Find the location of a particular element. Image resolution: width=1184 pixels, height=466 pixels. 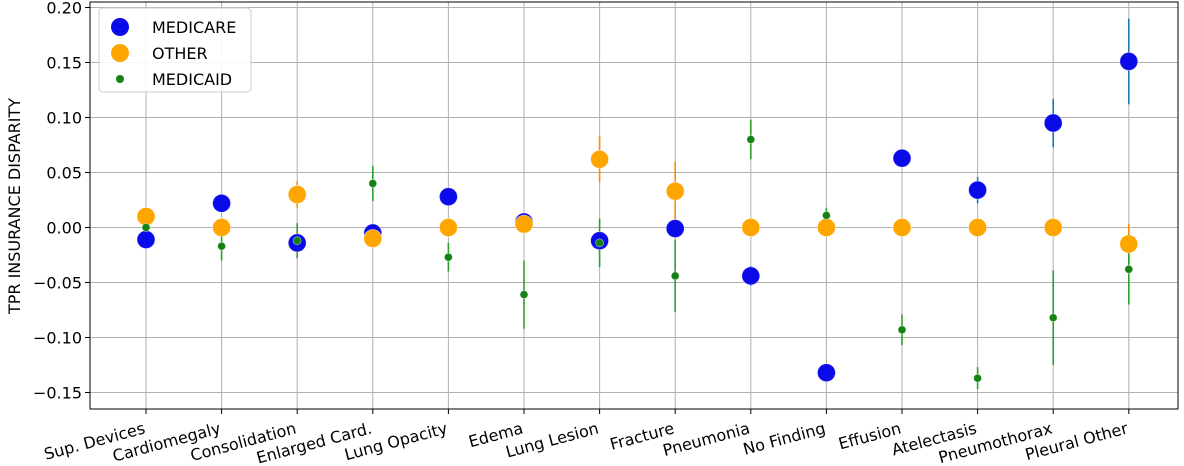

y-tick-label: 0.00 is located at coordinates (64, 228).